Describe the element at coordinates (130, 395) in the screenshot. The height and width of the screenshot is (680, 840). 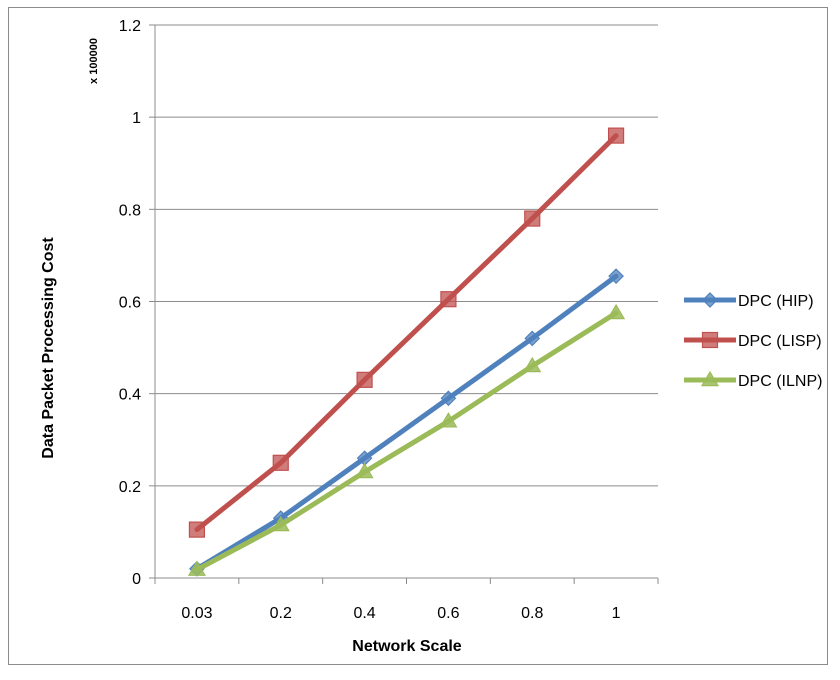
I see `y-tick-label: 0.4` at that location.